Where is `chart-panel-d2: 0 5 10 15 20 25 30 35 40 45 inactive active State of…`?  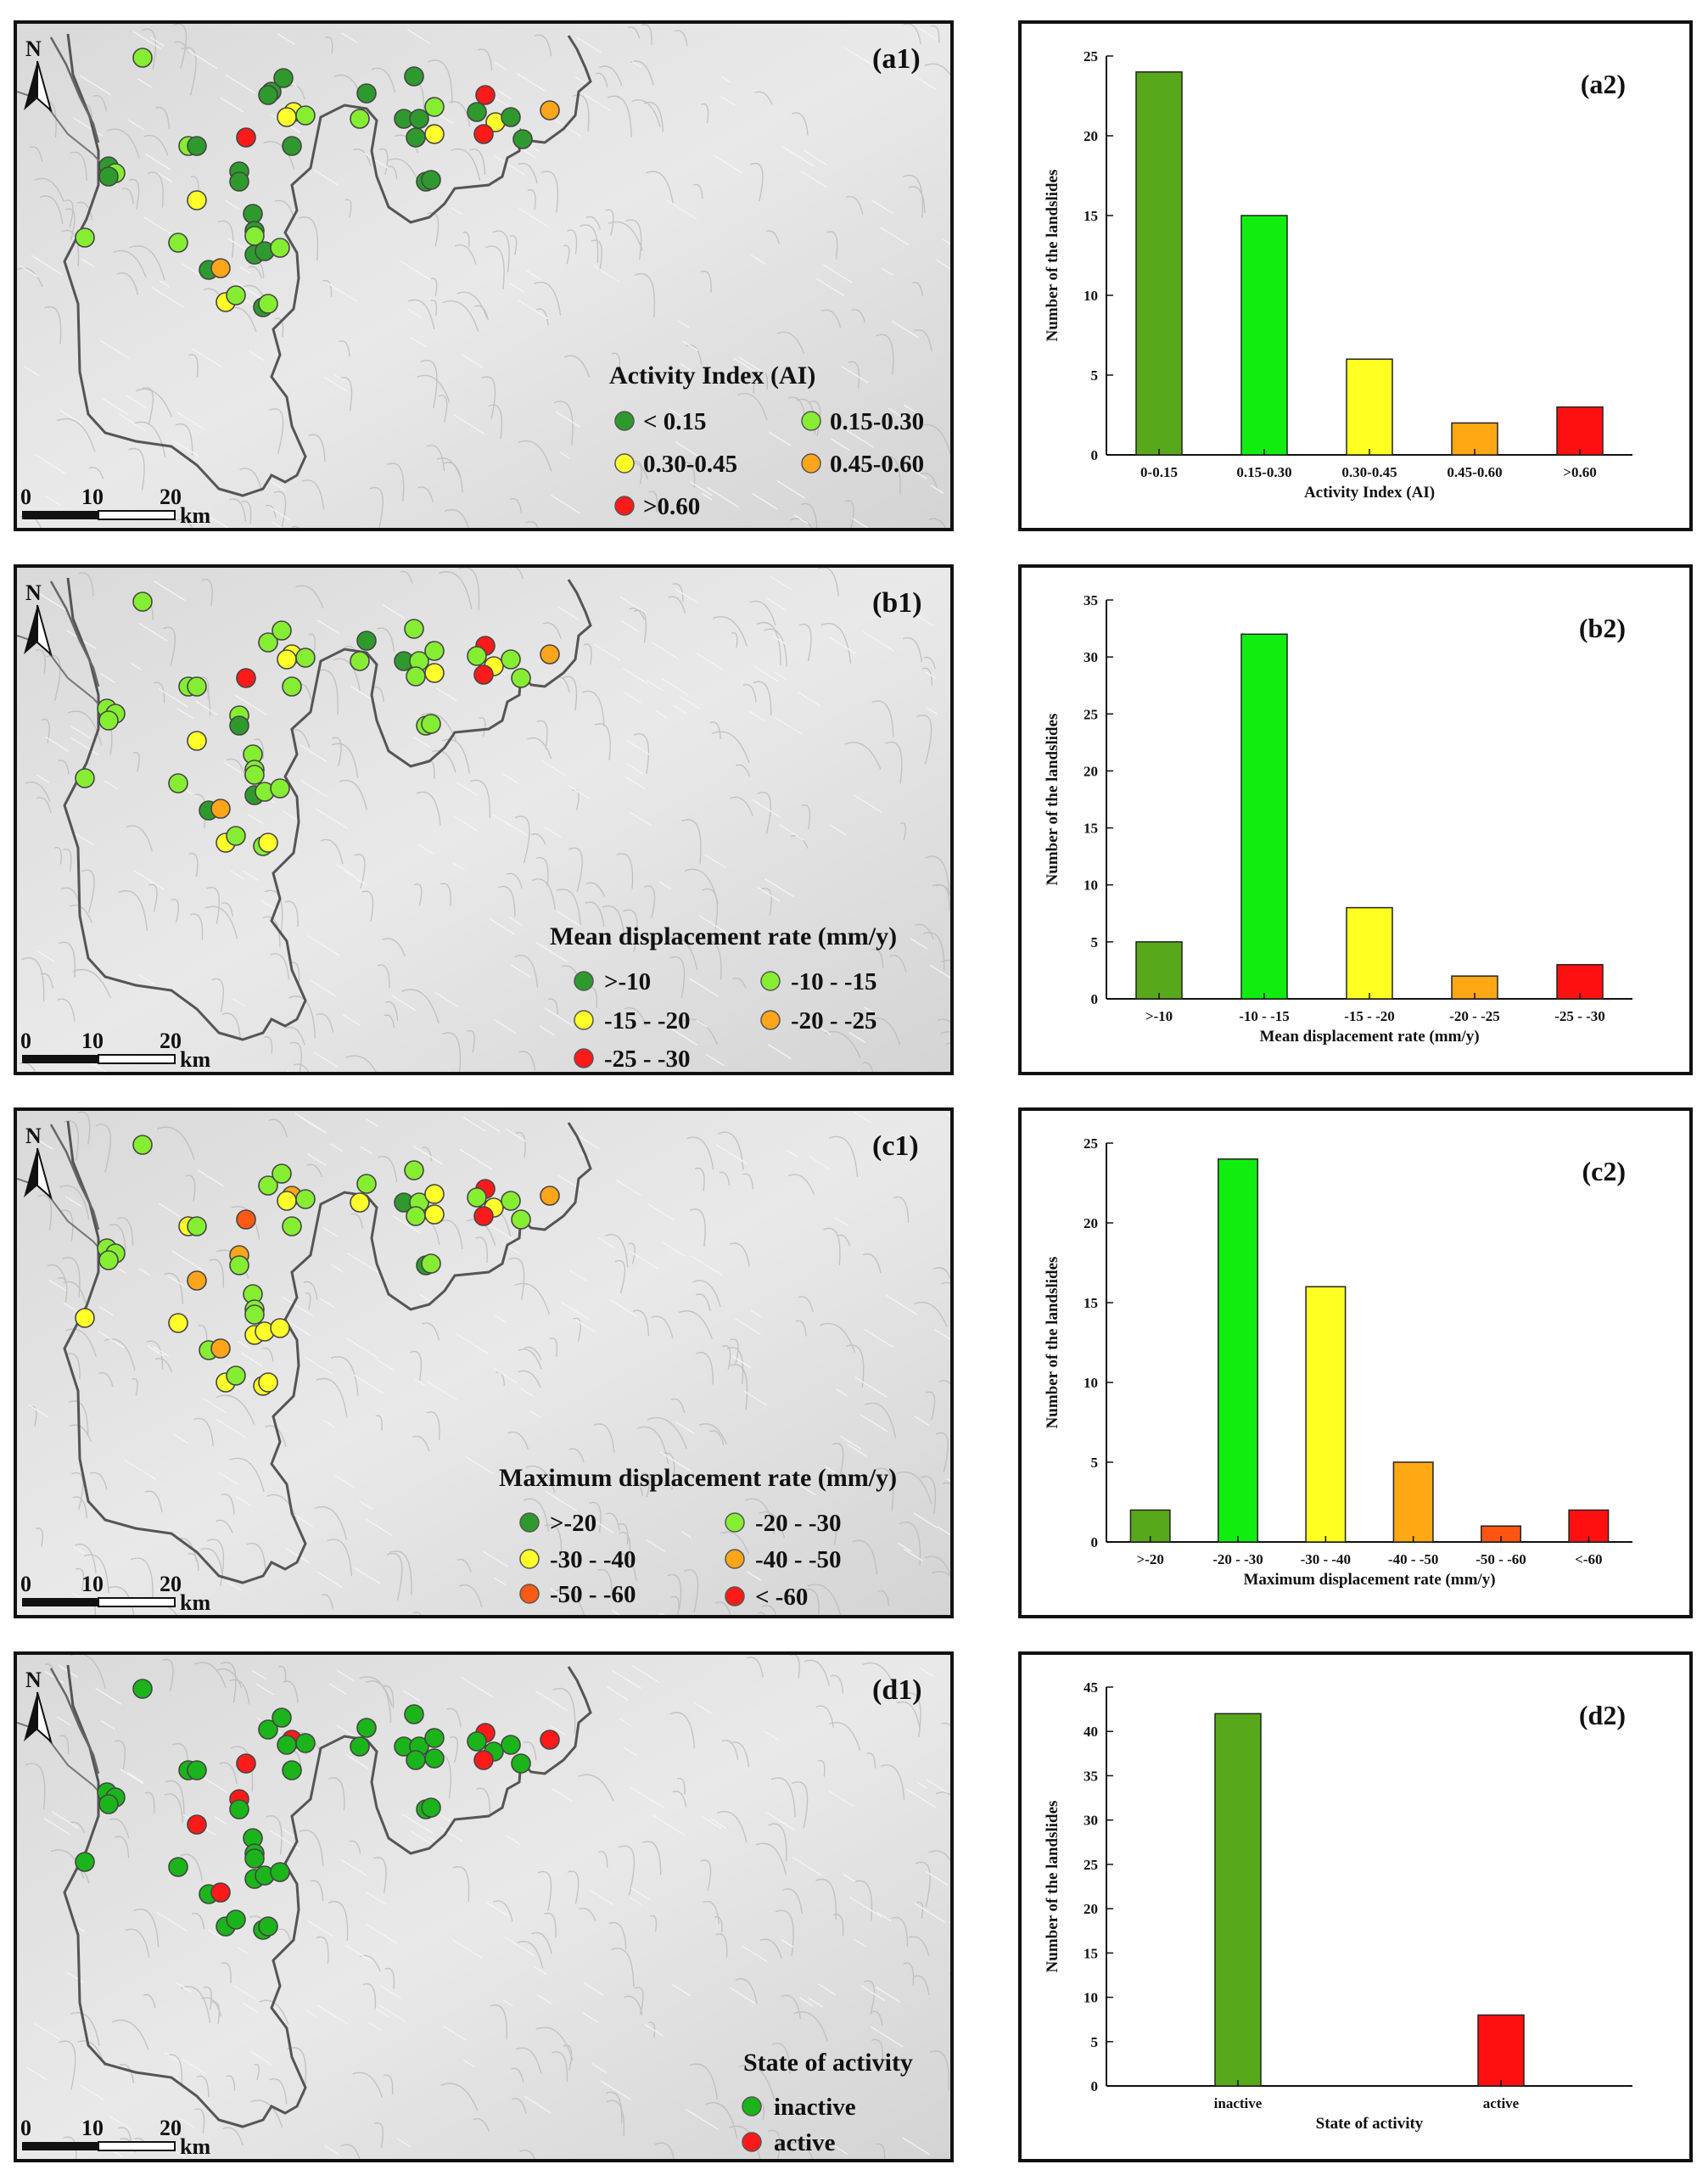 chart-panel-d2: 0 5 10 15 20 25 30 35 40 45 inactive active State of… is located at coordinates (1356, 1906).